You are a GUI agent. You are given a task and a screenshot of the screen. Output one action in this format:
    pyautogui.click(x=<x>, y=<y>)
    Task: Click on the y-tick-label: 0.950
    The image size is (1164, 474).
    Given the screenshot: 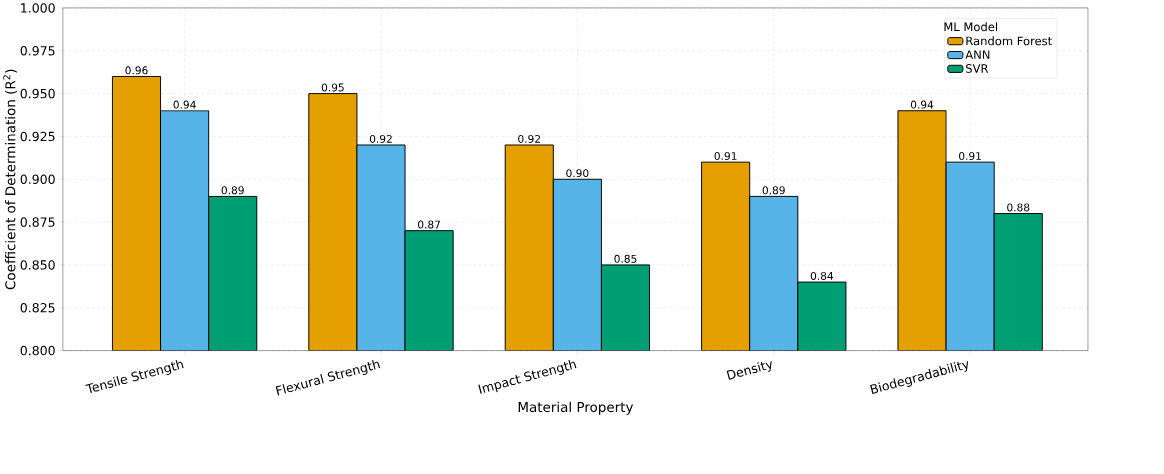 What is the action you would take?
    pyautogui.click(x=37, y=93)
    